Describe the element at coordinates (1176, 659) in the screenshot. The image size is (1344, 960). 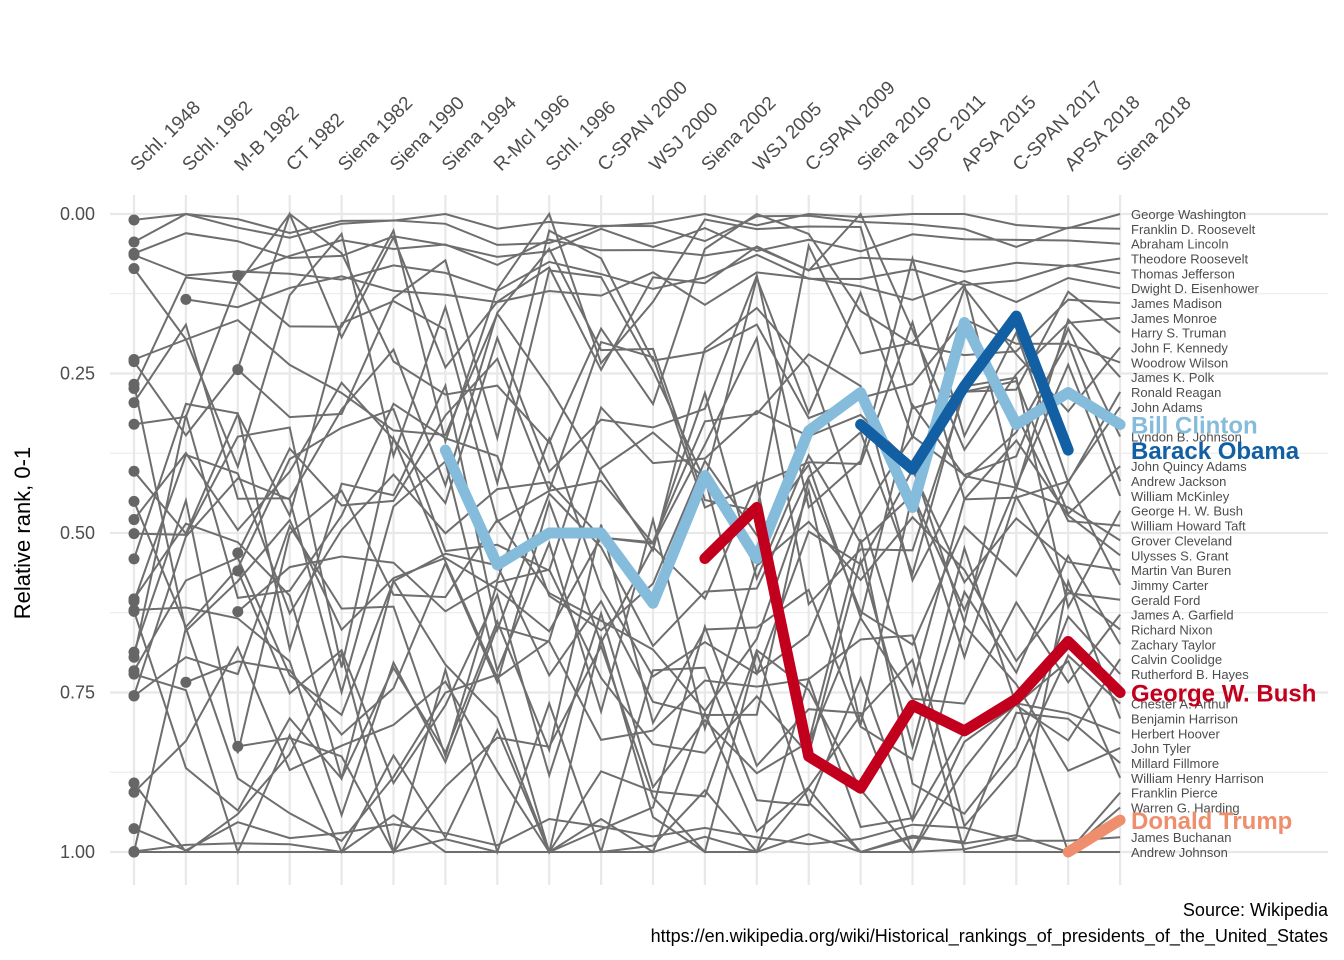
I see `president-label: Calvin Coolidge` at that location.